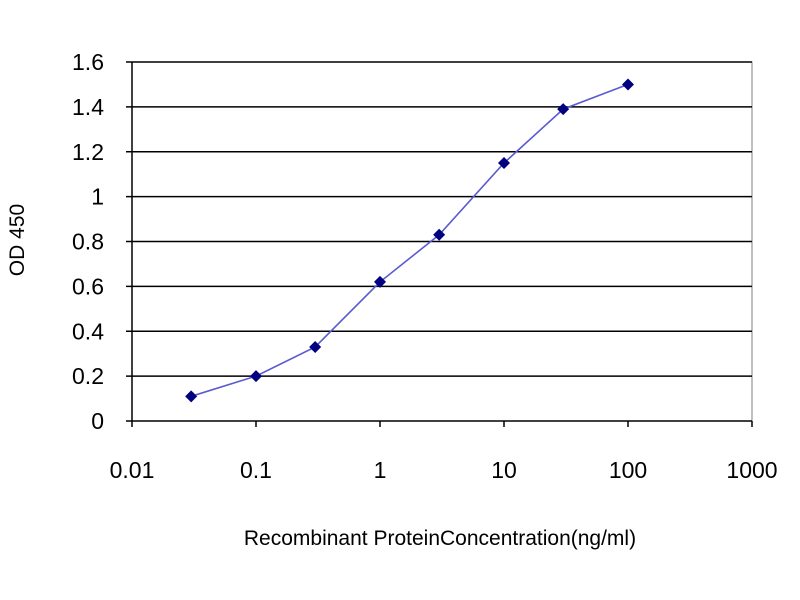 This screenshot has height=600, width=800. What do you see at coordinates (97, 421) in the screenshot?
I see `y-tick-label: 0` at bounding box center [97, 421].